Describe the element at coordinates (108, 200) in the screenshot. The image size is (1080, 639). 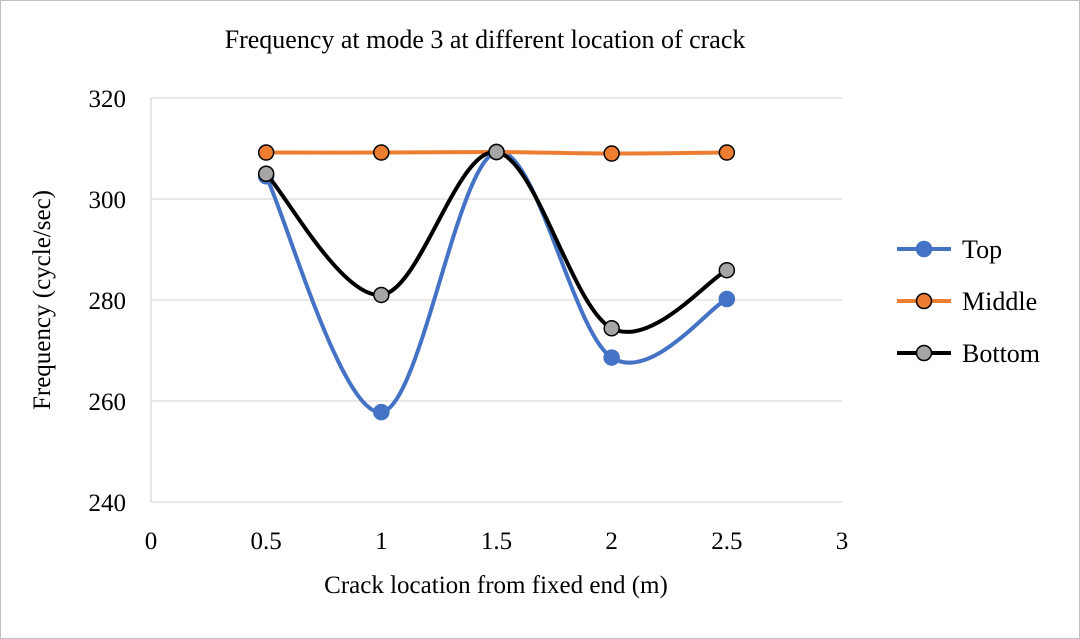
I see `y-tick-label-300: 300` at that location.